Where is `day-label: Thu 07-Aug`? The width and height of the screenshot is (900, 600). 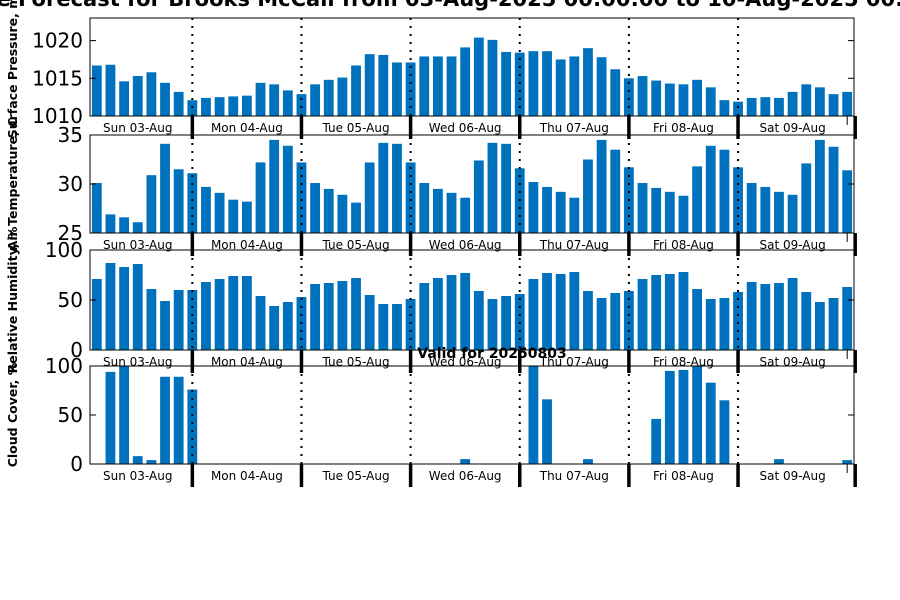
day-label: Thu 07-Aug is located at coordinates (574, 476).